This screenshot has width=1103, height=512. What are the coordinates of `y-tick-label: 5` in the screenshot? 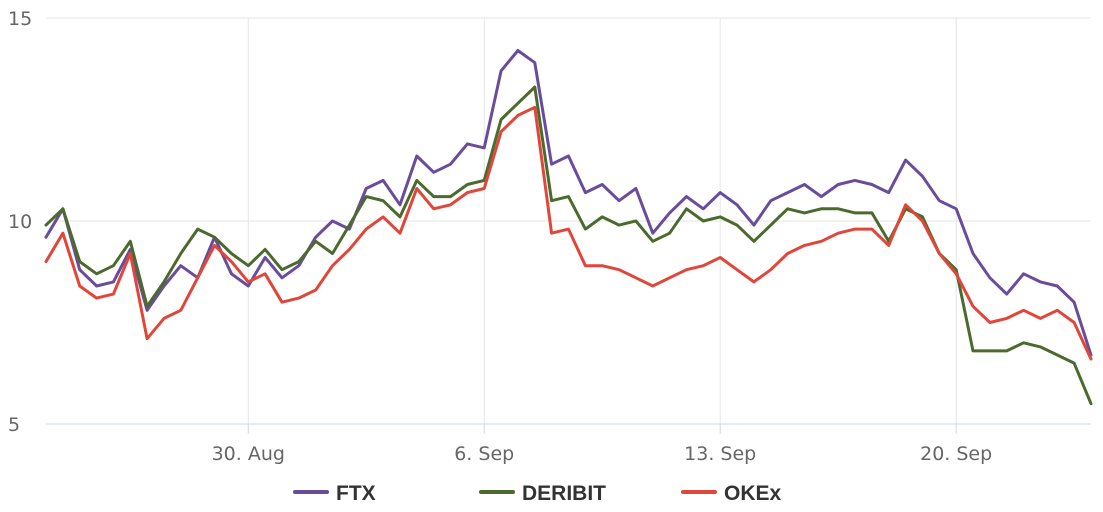 It's located at (14, 425).